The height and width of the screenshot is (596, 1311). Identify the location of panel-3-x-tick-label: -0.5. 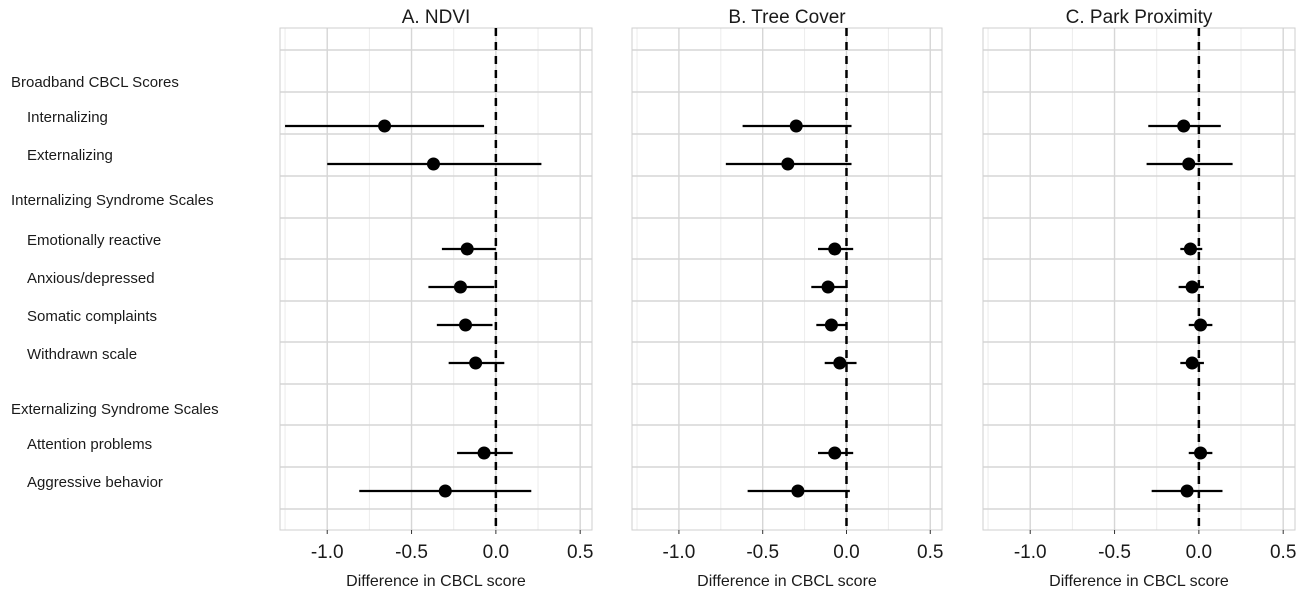
(1114, 552).